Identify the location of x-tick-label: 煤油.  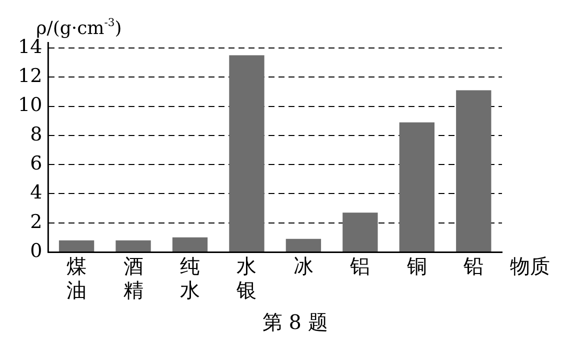
(76, 278).